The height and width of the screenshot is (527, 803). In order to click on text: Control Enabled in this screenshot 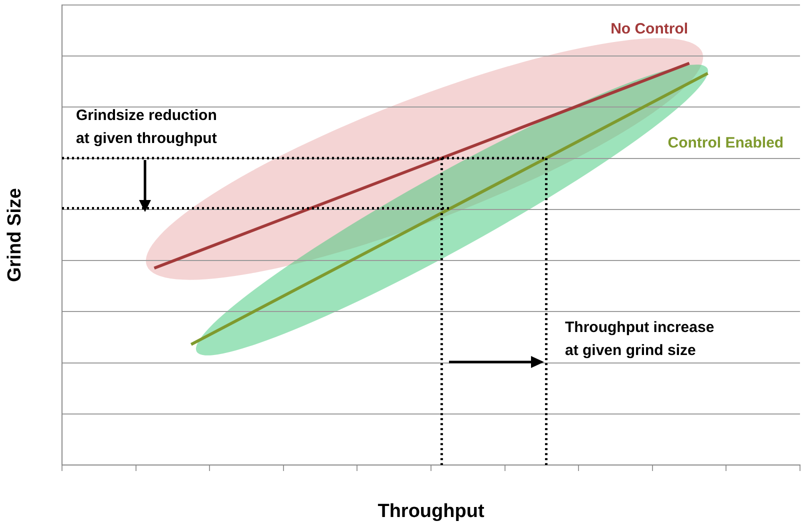, I will do `click(726, 143)`.